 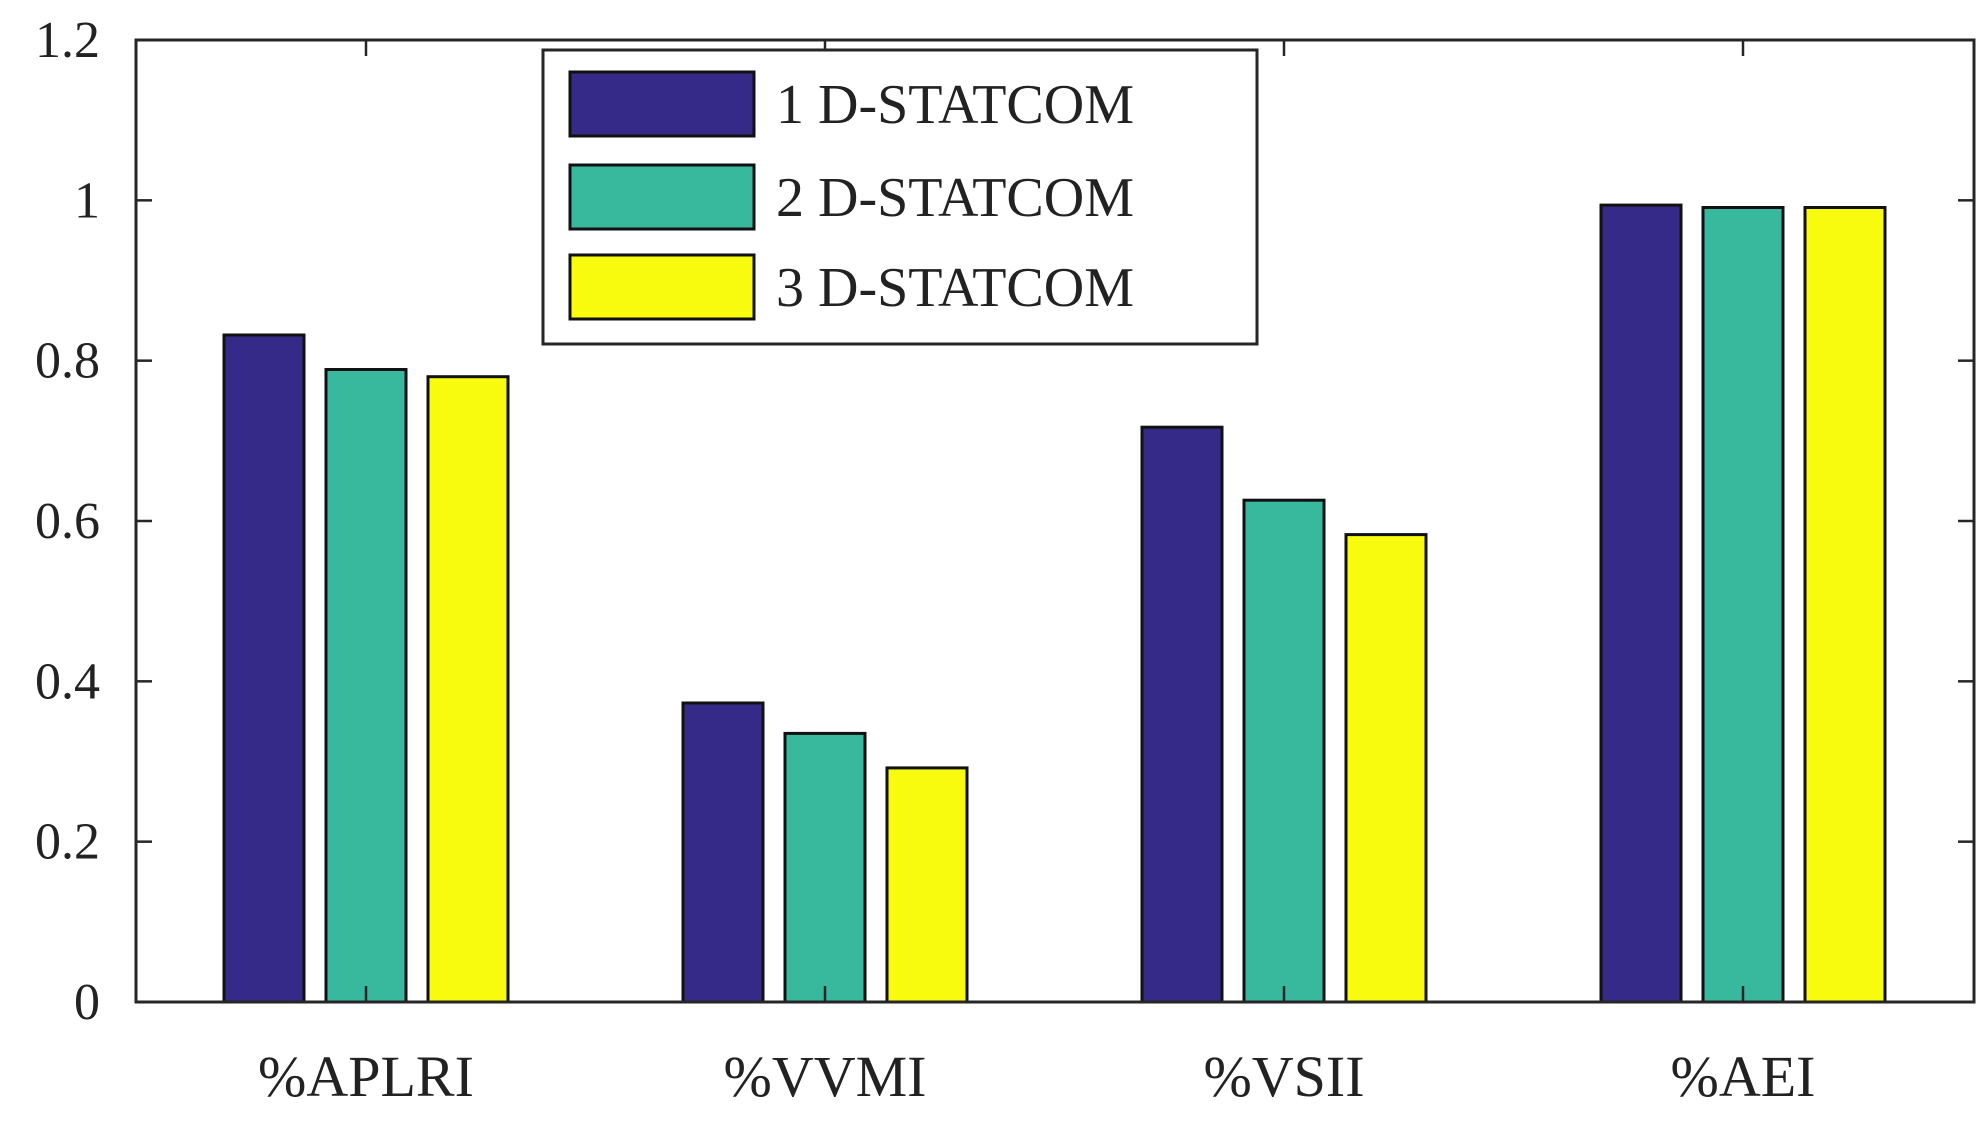 What do you see at coordinates (87, 1002) in the screenshot?
I see `y-tick-label: 0` at bounding box center [87, 1002].